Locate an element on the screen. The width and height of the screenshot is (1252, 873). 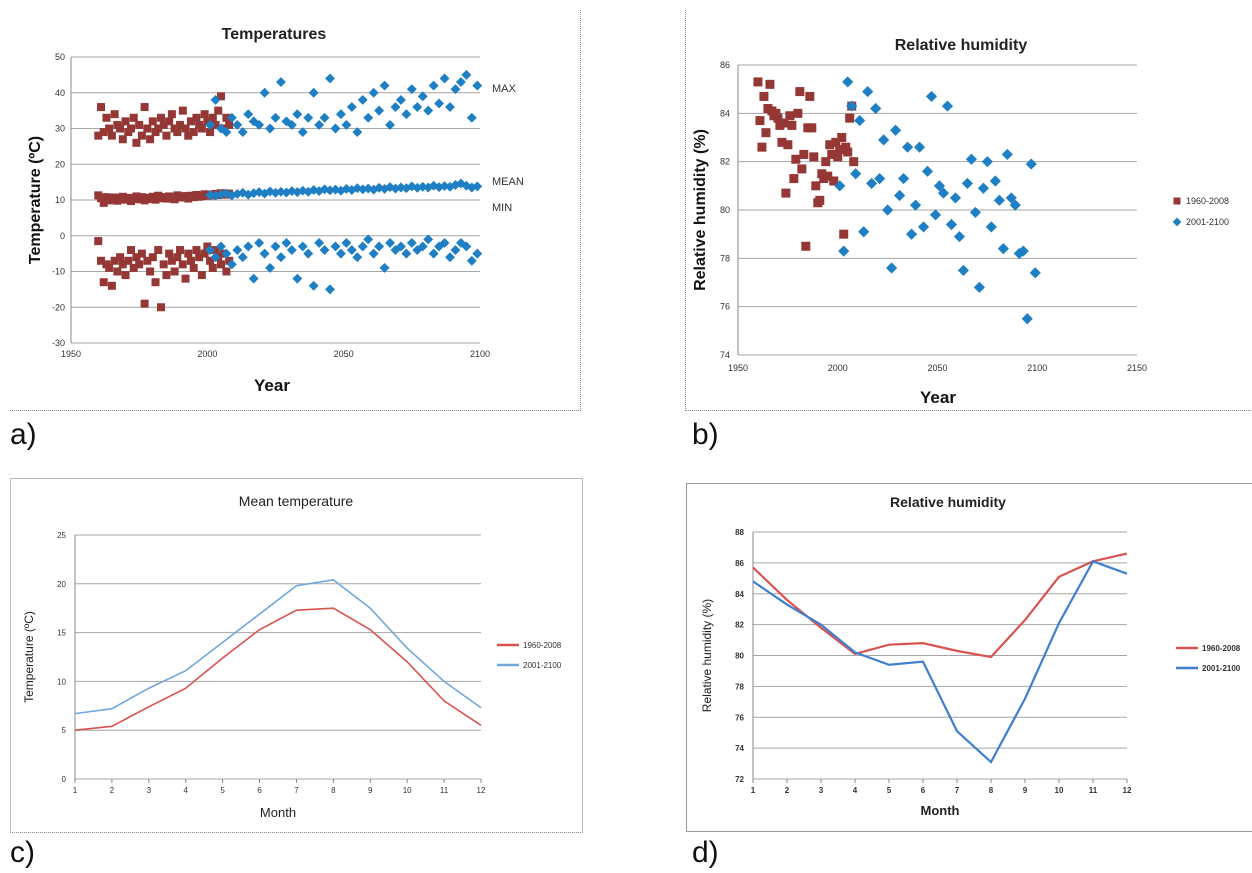
x-tick-label: 5 is located at coordinates (222, 790).